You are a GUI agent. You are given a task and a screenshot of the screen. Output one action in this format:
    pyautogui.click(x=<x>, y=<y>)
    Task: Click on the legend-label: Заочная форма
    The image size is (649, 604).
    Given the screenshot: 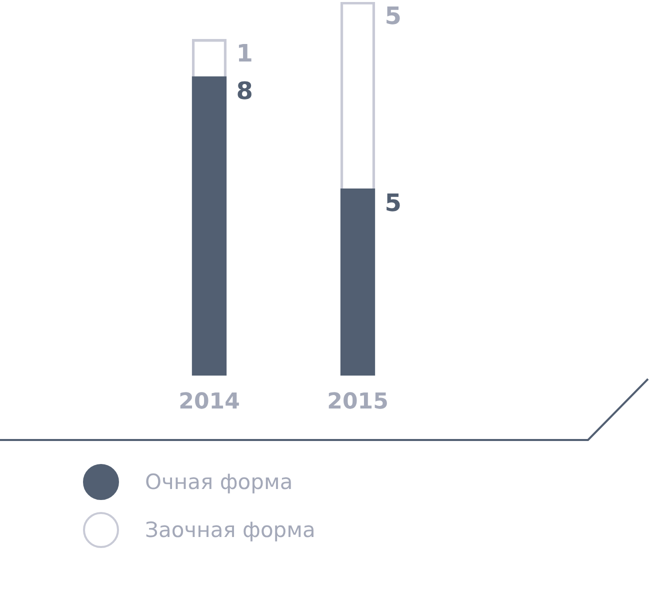 What is the action you would take?
    pyautogui.click(x=230, y=530)
    